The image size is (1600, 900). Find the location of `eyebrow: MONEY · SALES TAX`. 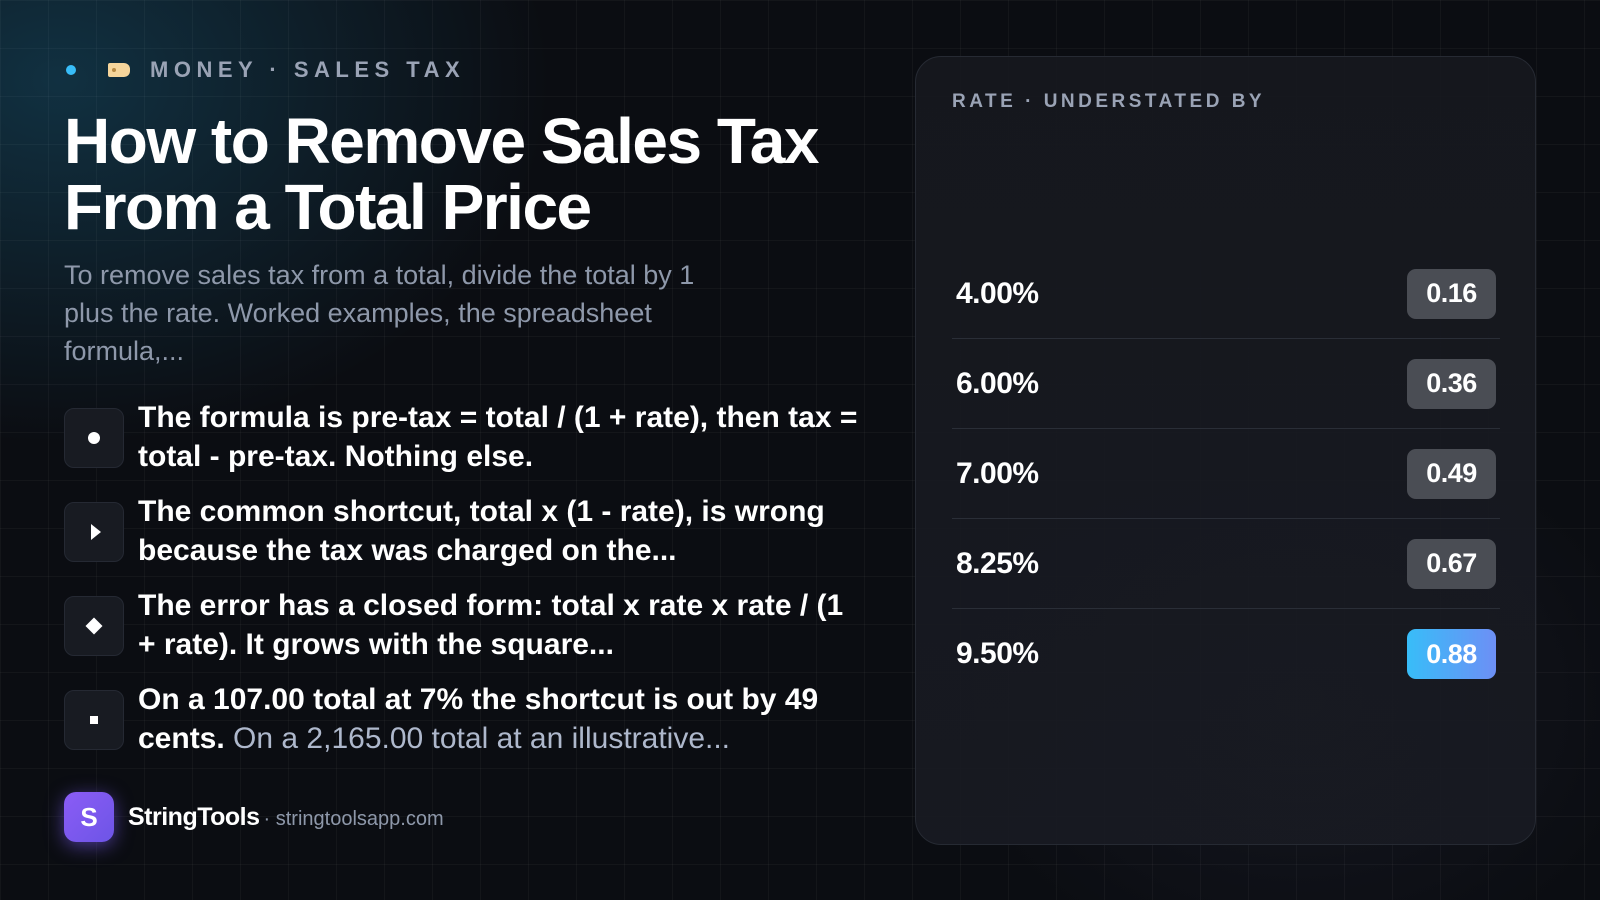

eyebrow: MONEY · SALES TAX is located at coordinates (265, 69).